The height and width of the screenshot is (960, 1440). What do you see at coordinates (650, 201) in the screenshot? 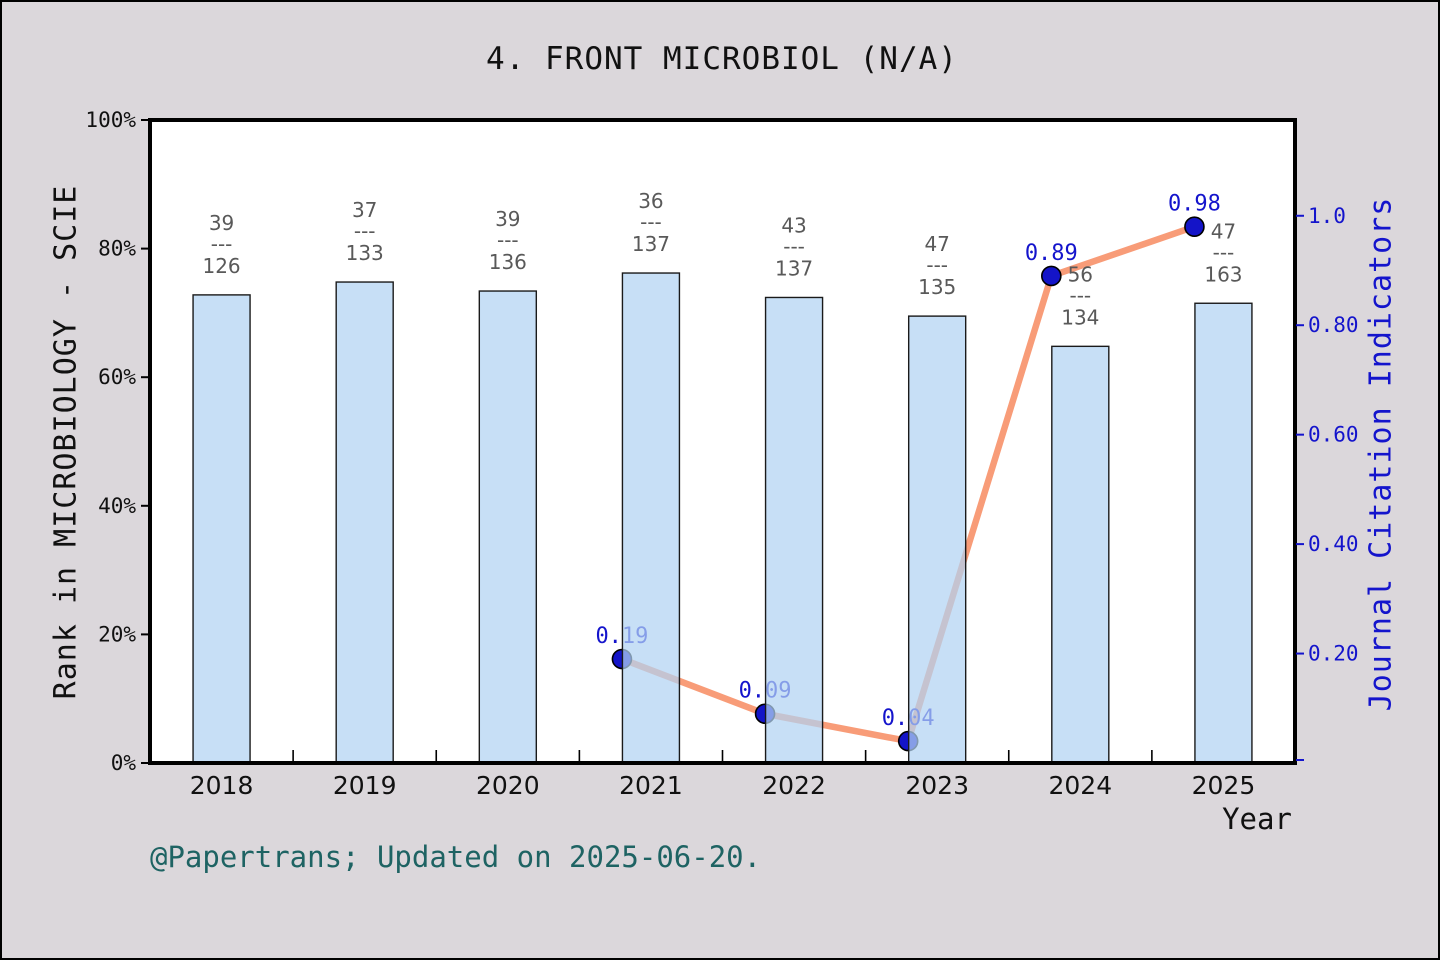
I see `rank-numerator: 36` at bounding box center [650, 201].